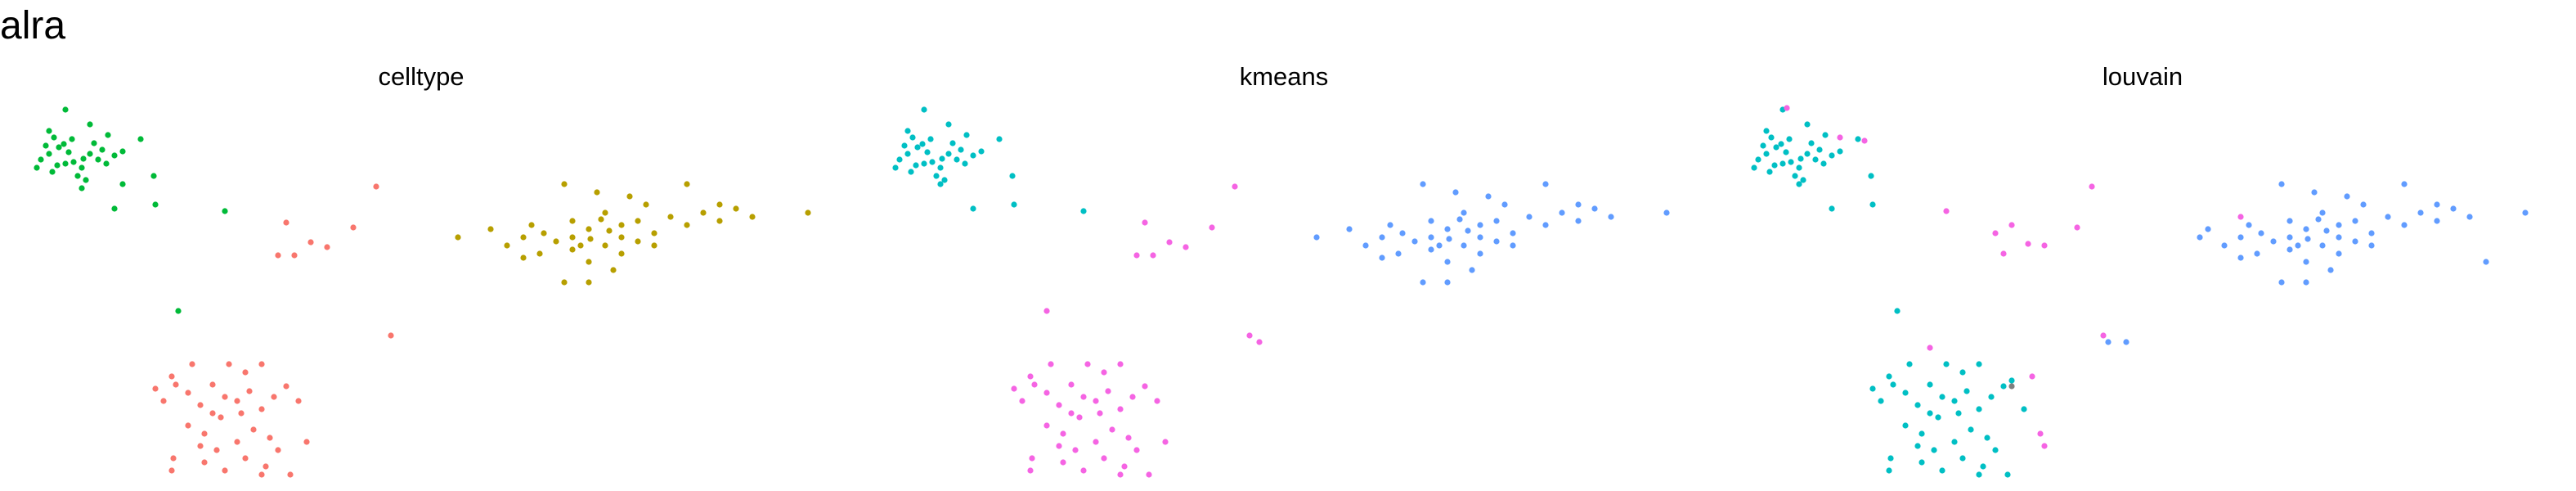  Describe the element at coordinates (421, 77) in the screenshot. I see `panel-title-celltype: celltype` at that location.